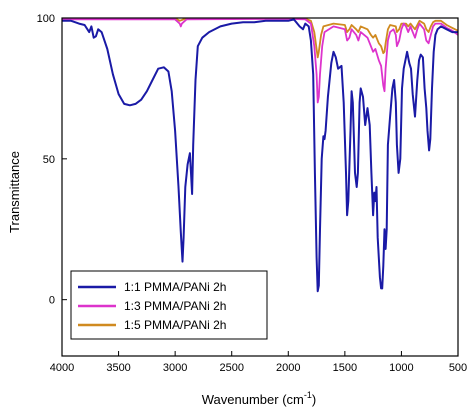 Image resolution: width=468 pixels, height=412 pixels. Describe the element at coordinates (175, 325) in the screenshot. I see `legend-label-series-3: 1:5 PMMA/PANi 2h` at that location.